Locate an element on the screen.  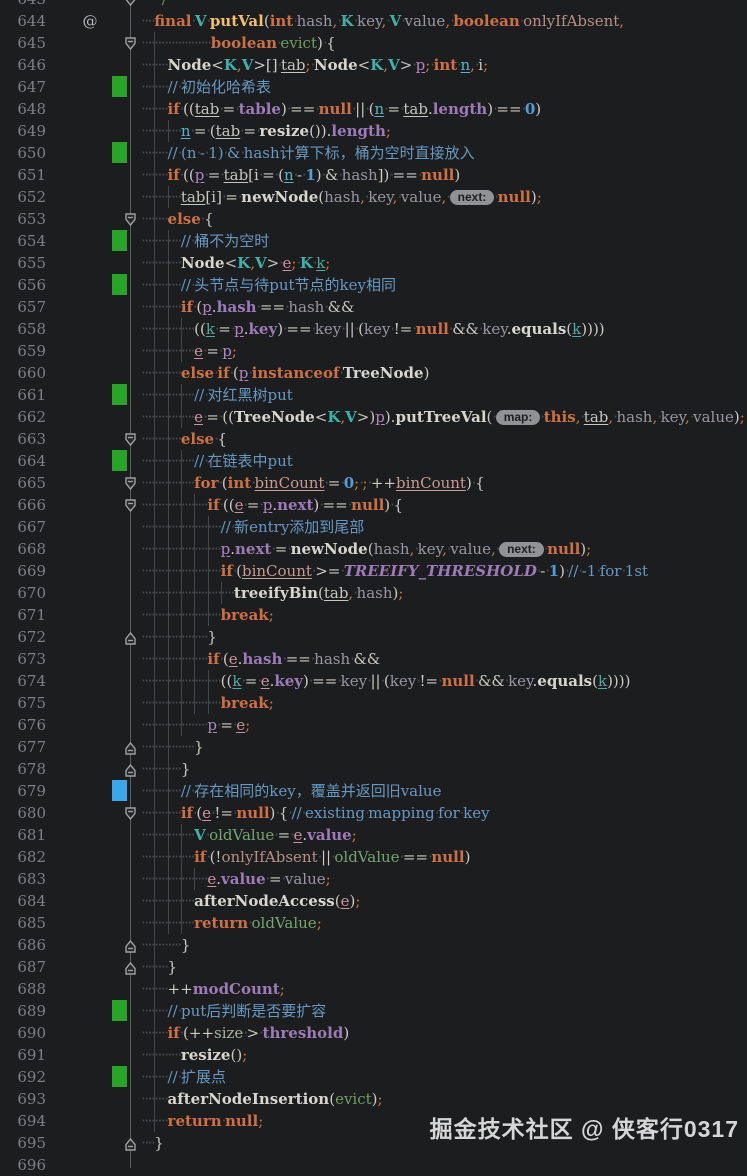
line-number: 650 is located at coordinates (31, 153).